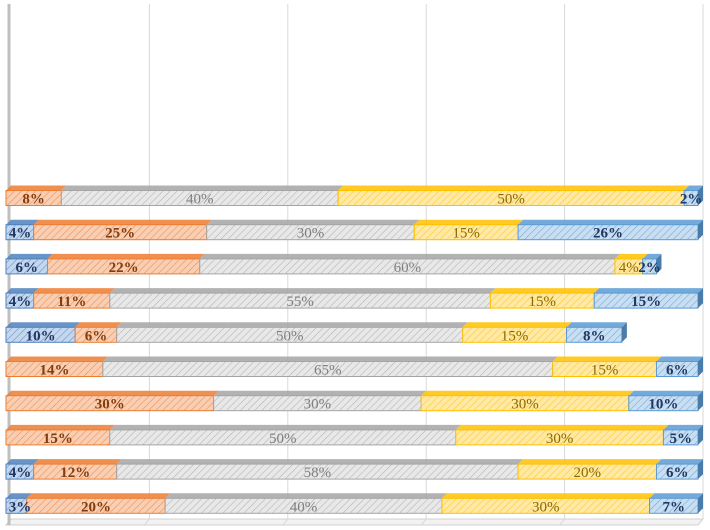  What do you see at coordinates (20, 473) in the screenshot?
I see `data-label-9-1: 4%` at bounding box center [20, 473].